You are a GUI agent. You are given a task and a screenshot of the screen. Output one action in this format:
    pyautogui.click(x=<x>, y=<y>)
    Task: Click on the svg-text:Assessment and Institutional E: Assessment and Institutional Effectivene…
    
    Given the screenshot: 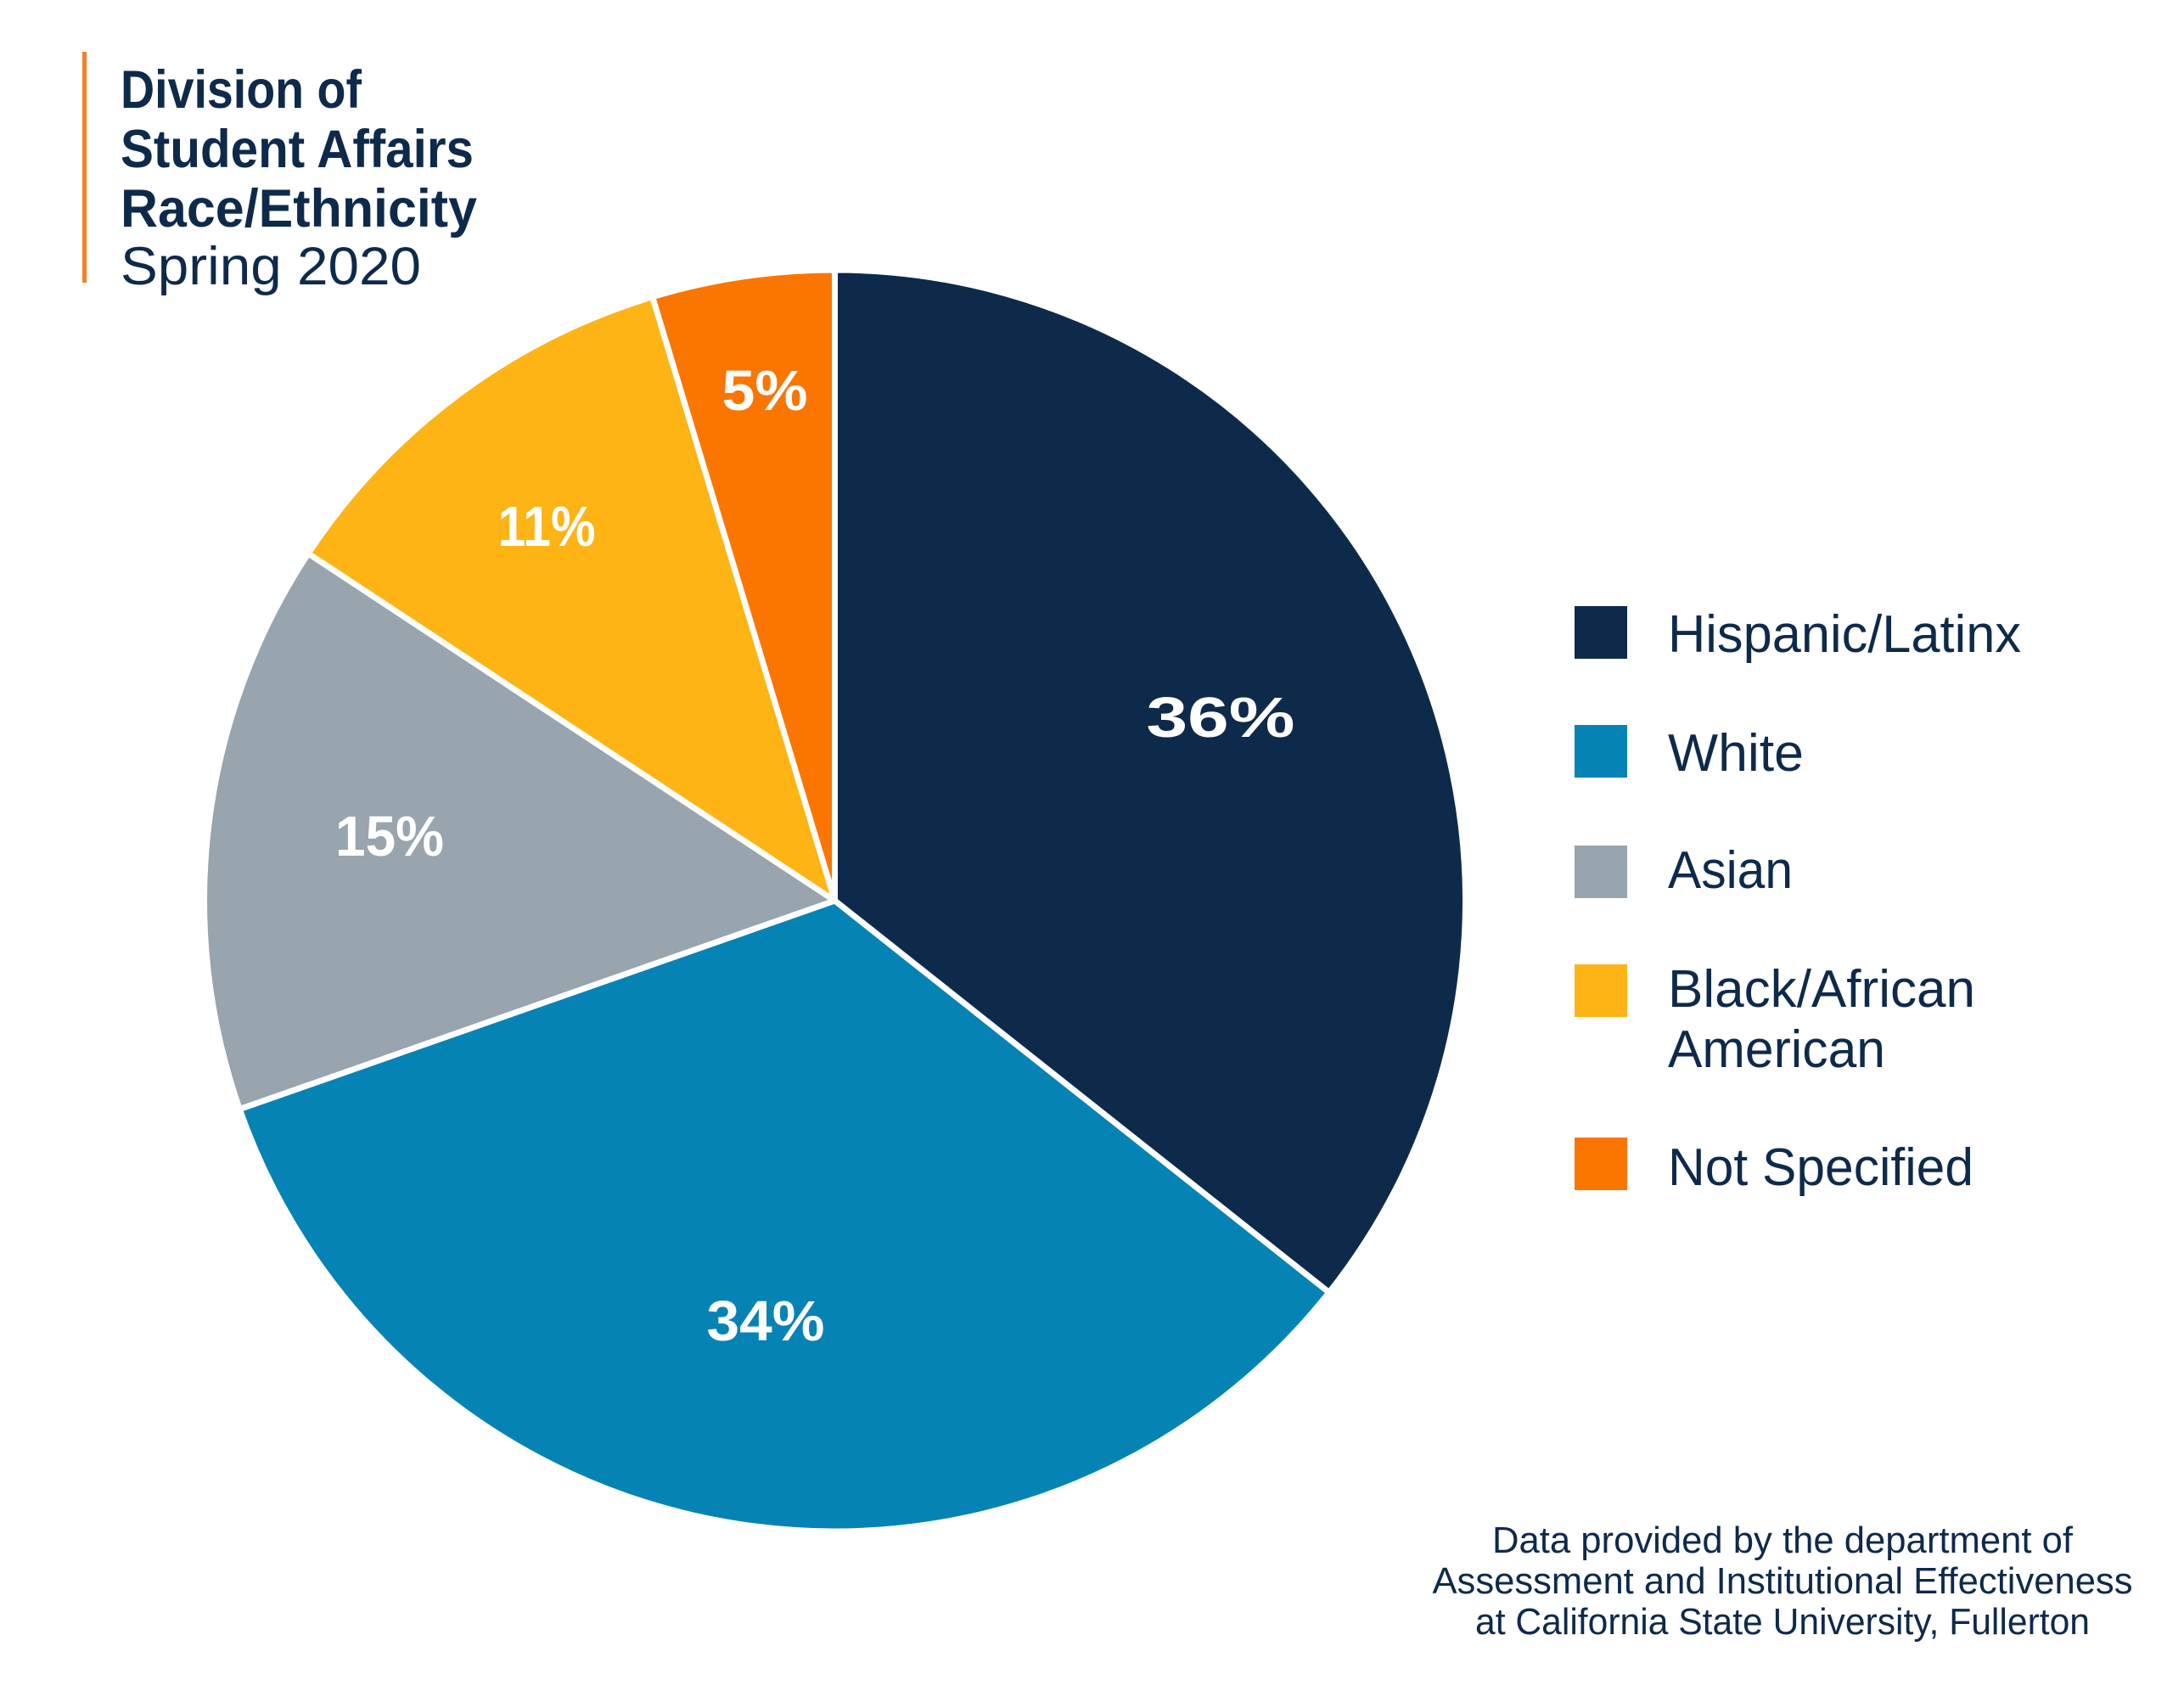 What is the action you would take?
    pyautogui.click(x=1783, y=1581)
    